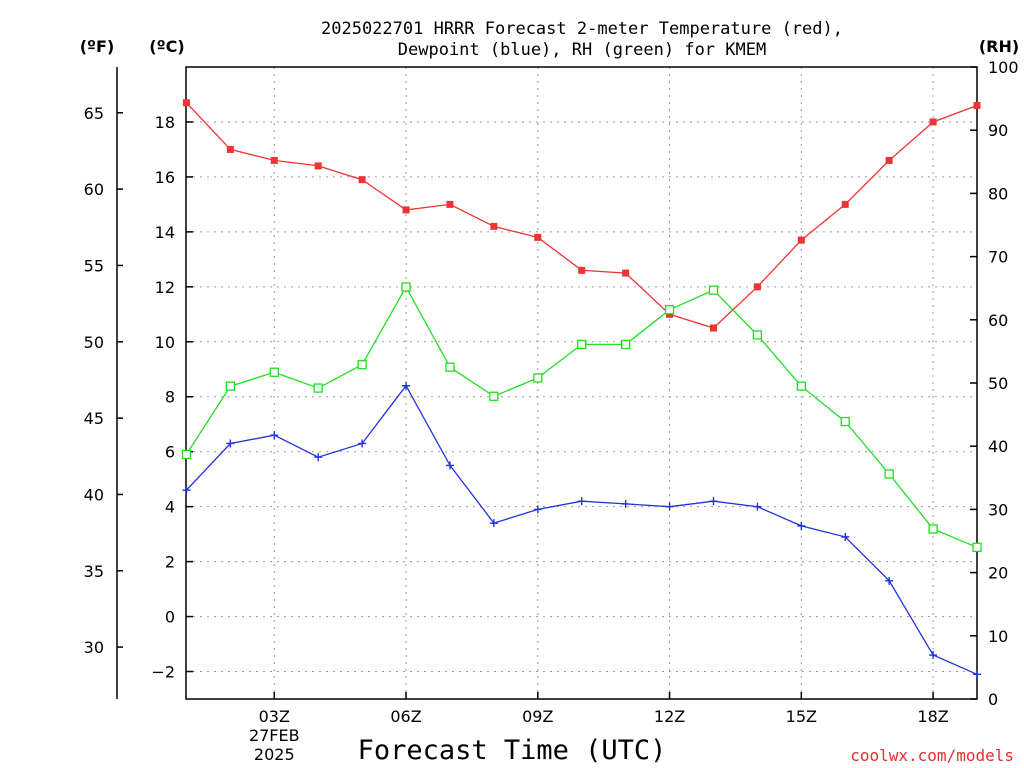  Describe the element at coordinates (94, 342) in the screenshot. I see `fahrenheit-tick-label: 50` at that location.